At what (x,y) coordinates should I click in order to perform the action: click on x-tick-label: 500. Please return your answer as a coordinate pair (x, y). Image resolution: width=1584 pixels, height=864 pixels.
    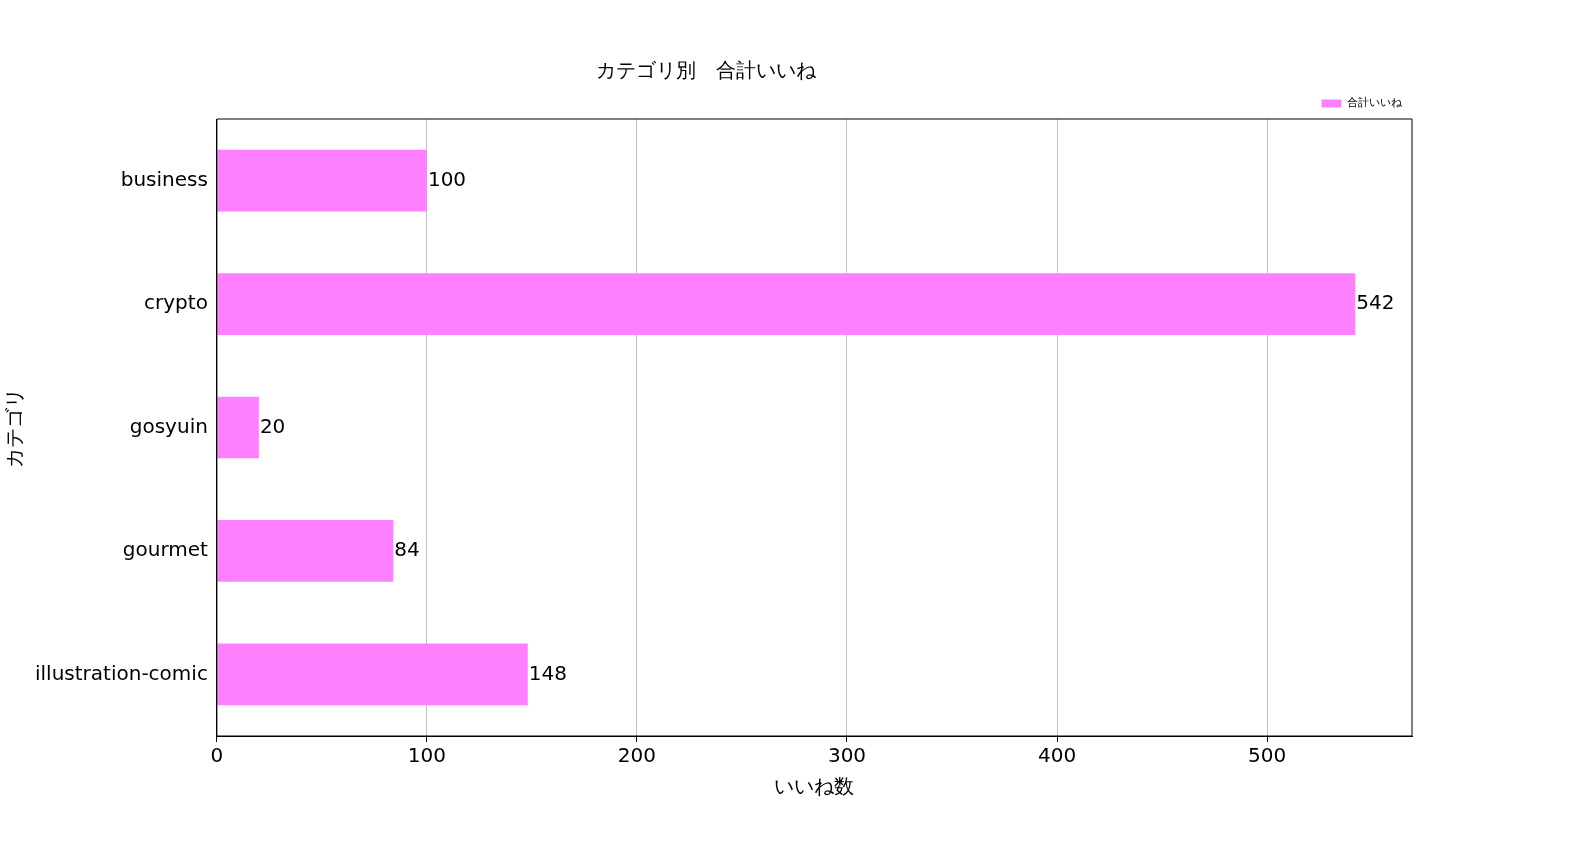
    Looking at the image, I should click on (1267, 755).